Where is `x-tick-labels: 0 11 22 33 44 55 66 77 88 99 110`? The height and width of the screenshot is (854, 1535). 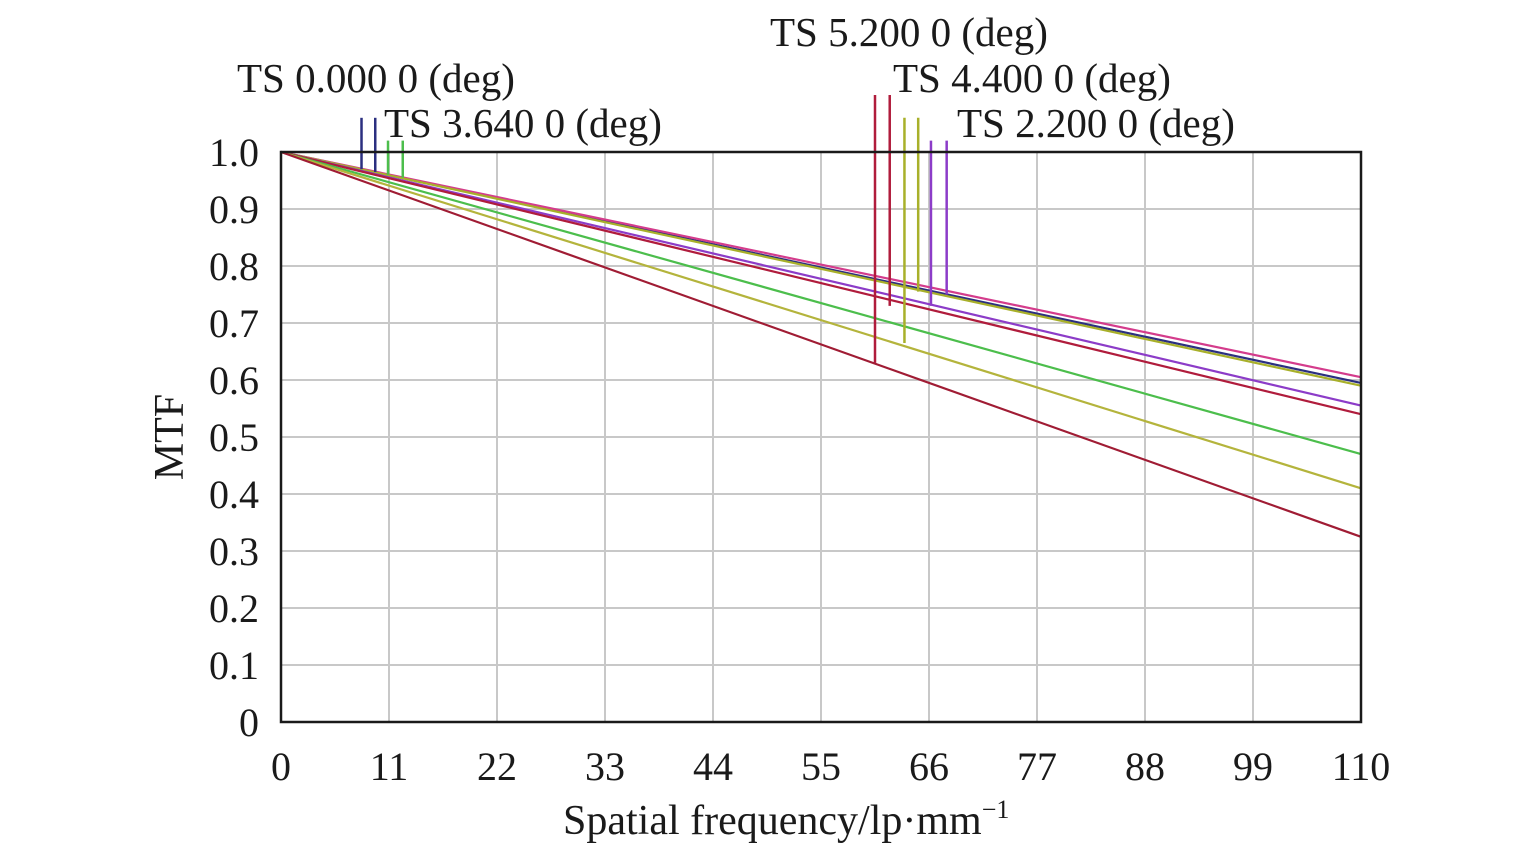 x-tick-labels: 0 11 22 33 44 55 66 77 88 99 110 is located at coordinates (830, 766).